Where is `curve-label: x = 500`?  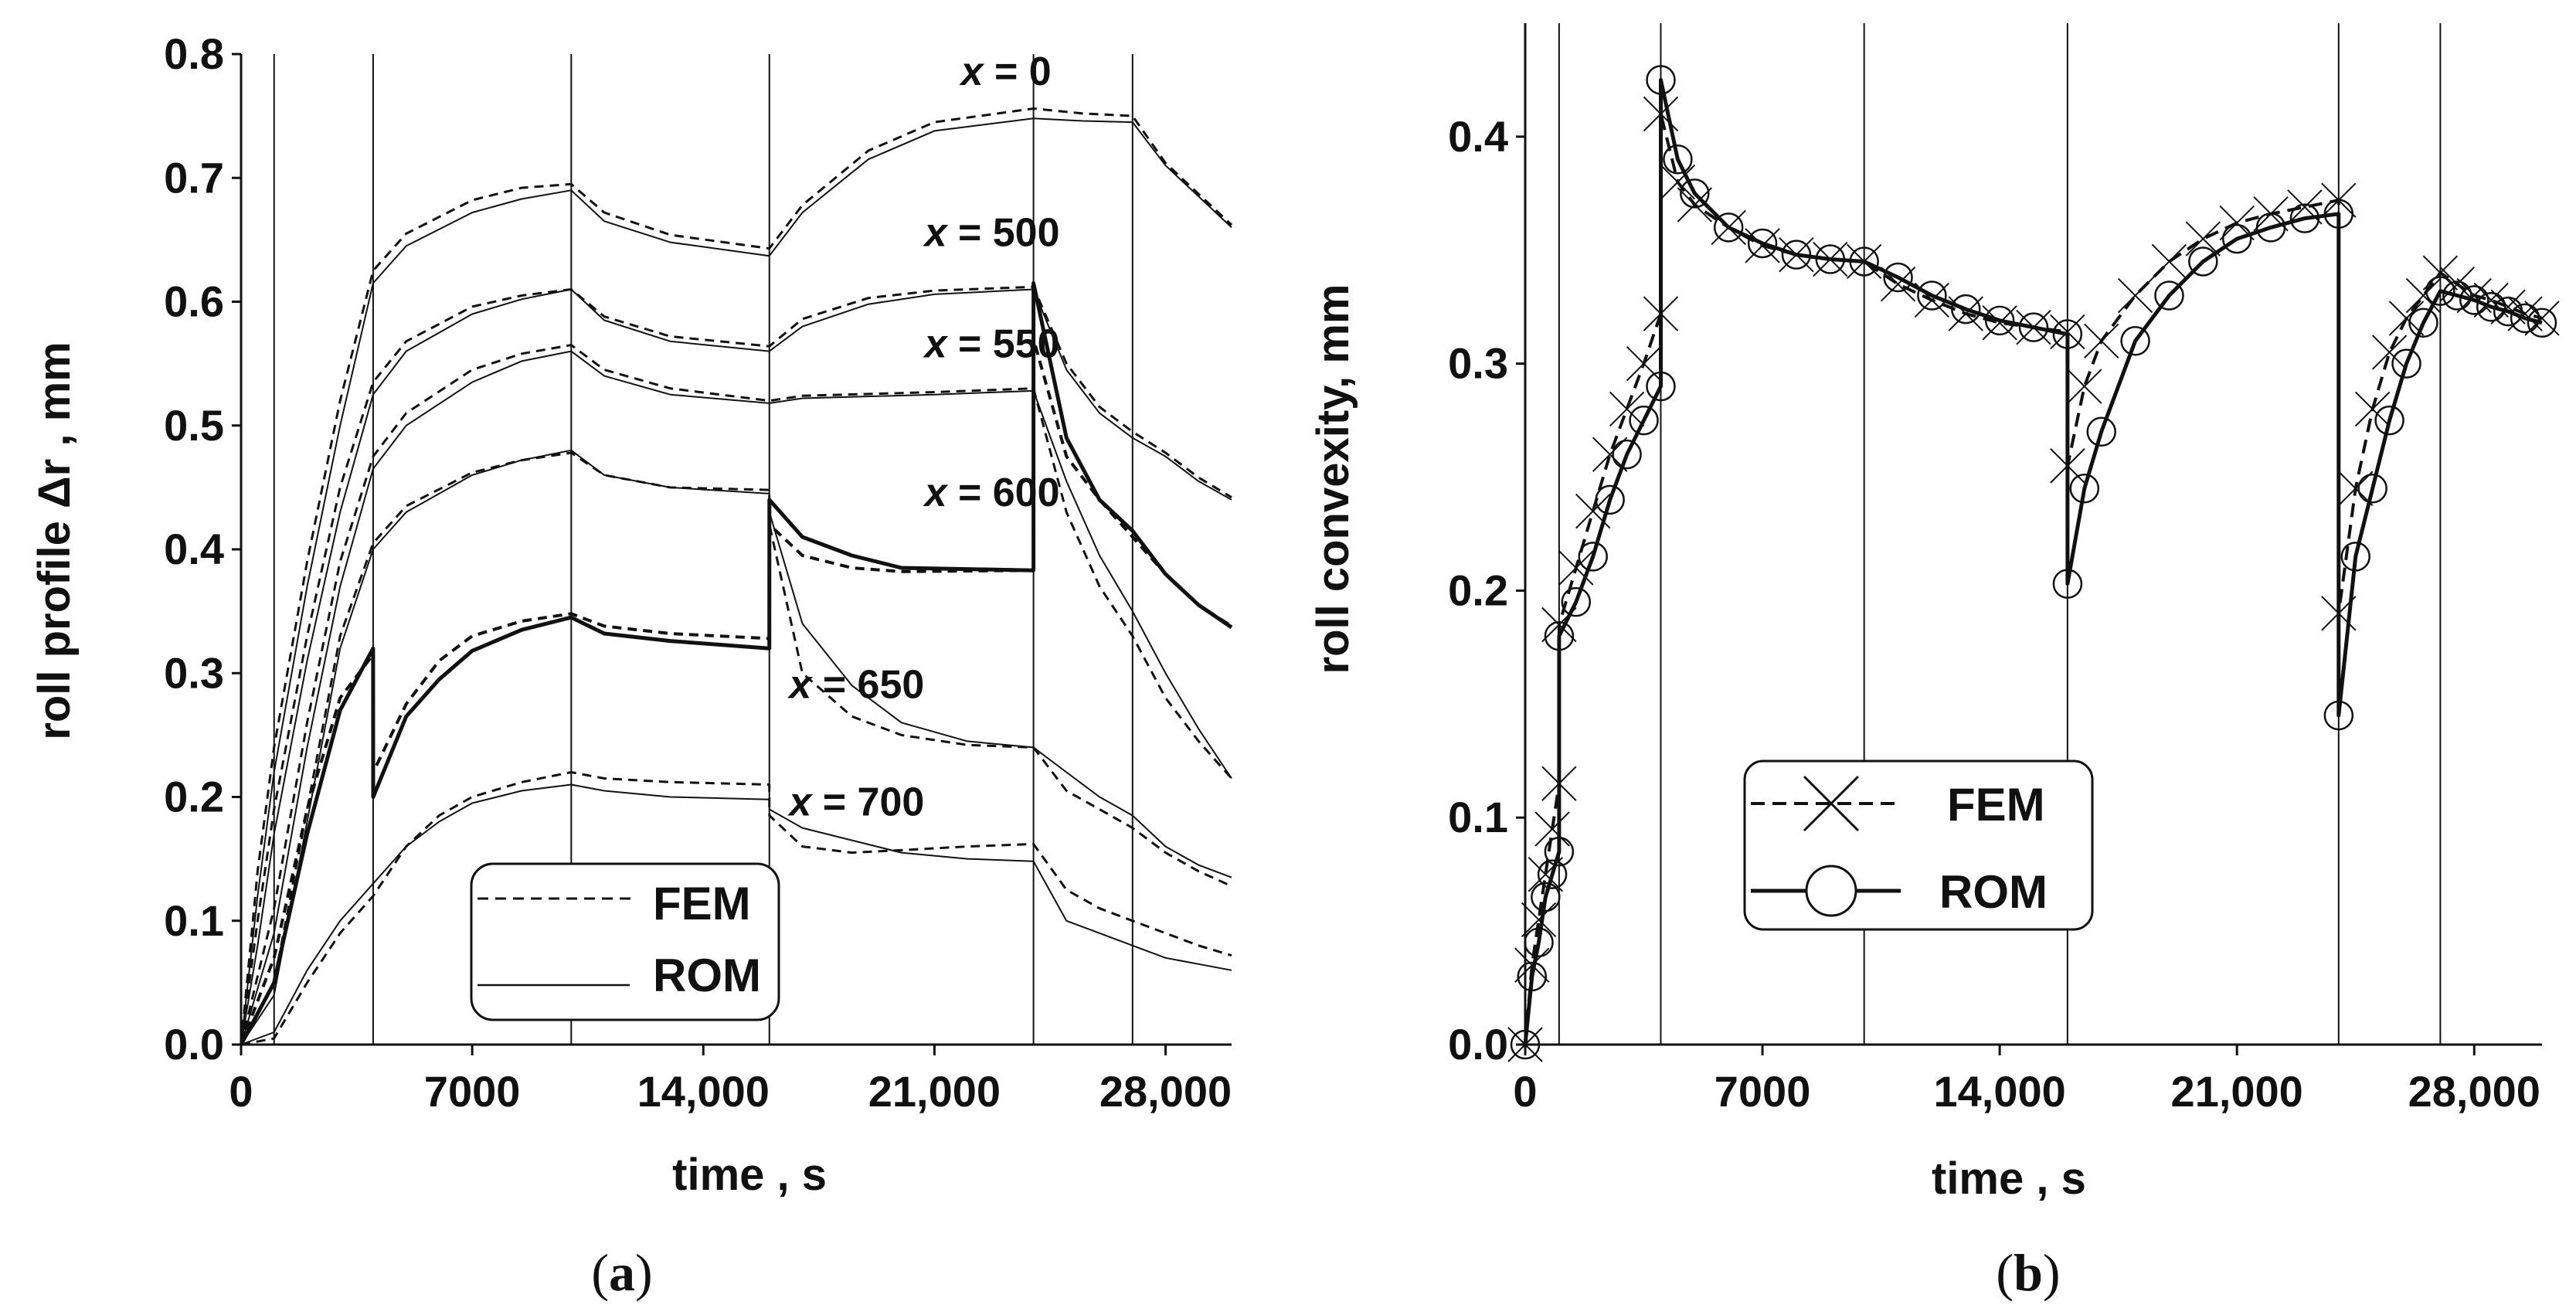
curve-label: x = 500 is located at coordinates (991, 233).